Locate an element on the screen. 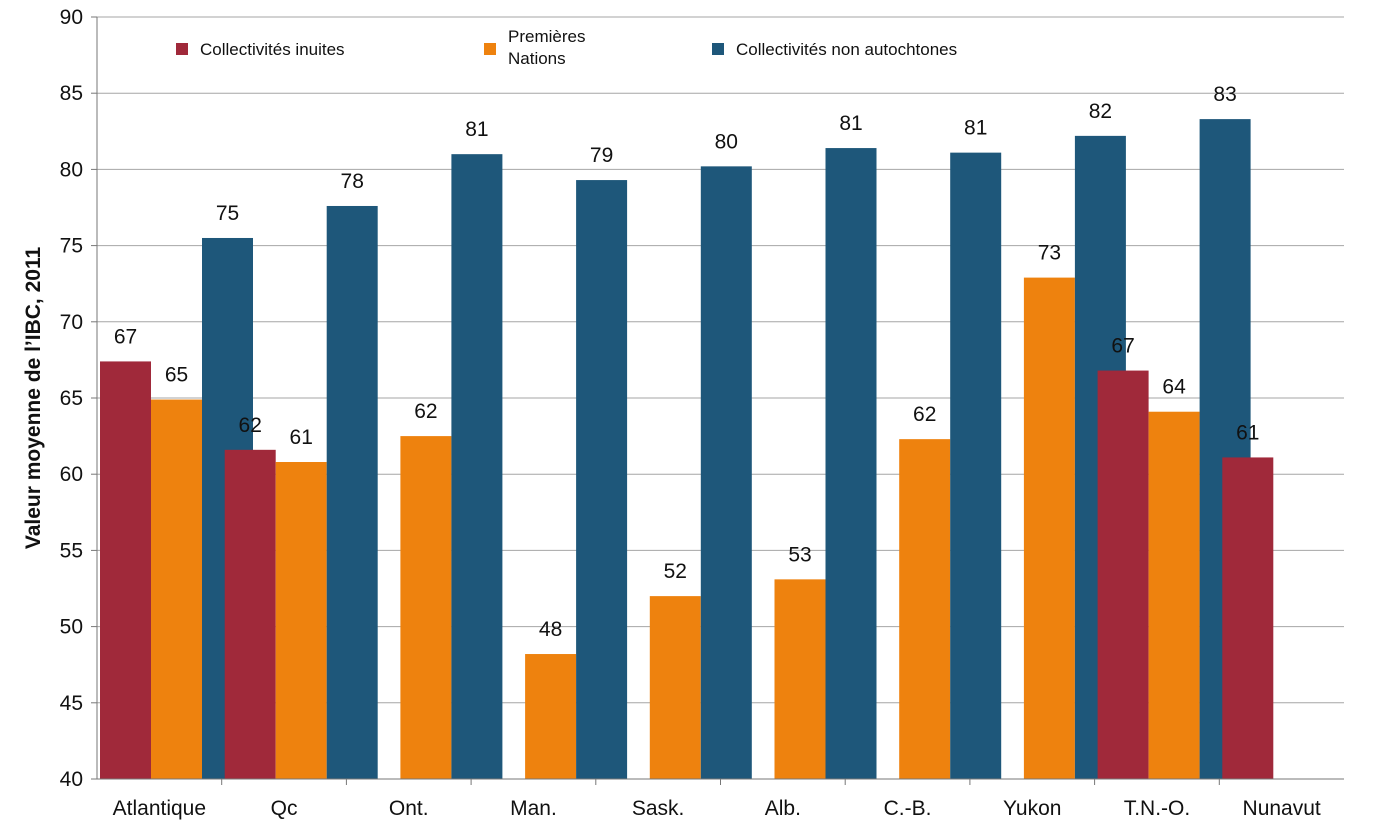  data-label: 52 is located at coordinates (675, 571).